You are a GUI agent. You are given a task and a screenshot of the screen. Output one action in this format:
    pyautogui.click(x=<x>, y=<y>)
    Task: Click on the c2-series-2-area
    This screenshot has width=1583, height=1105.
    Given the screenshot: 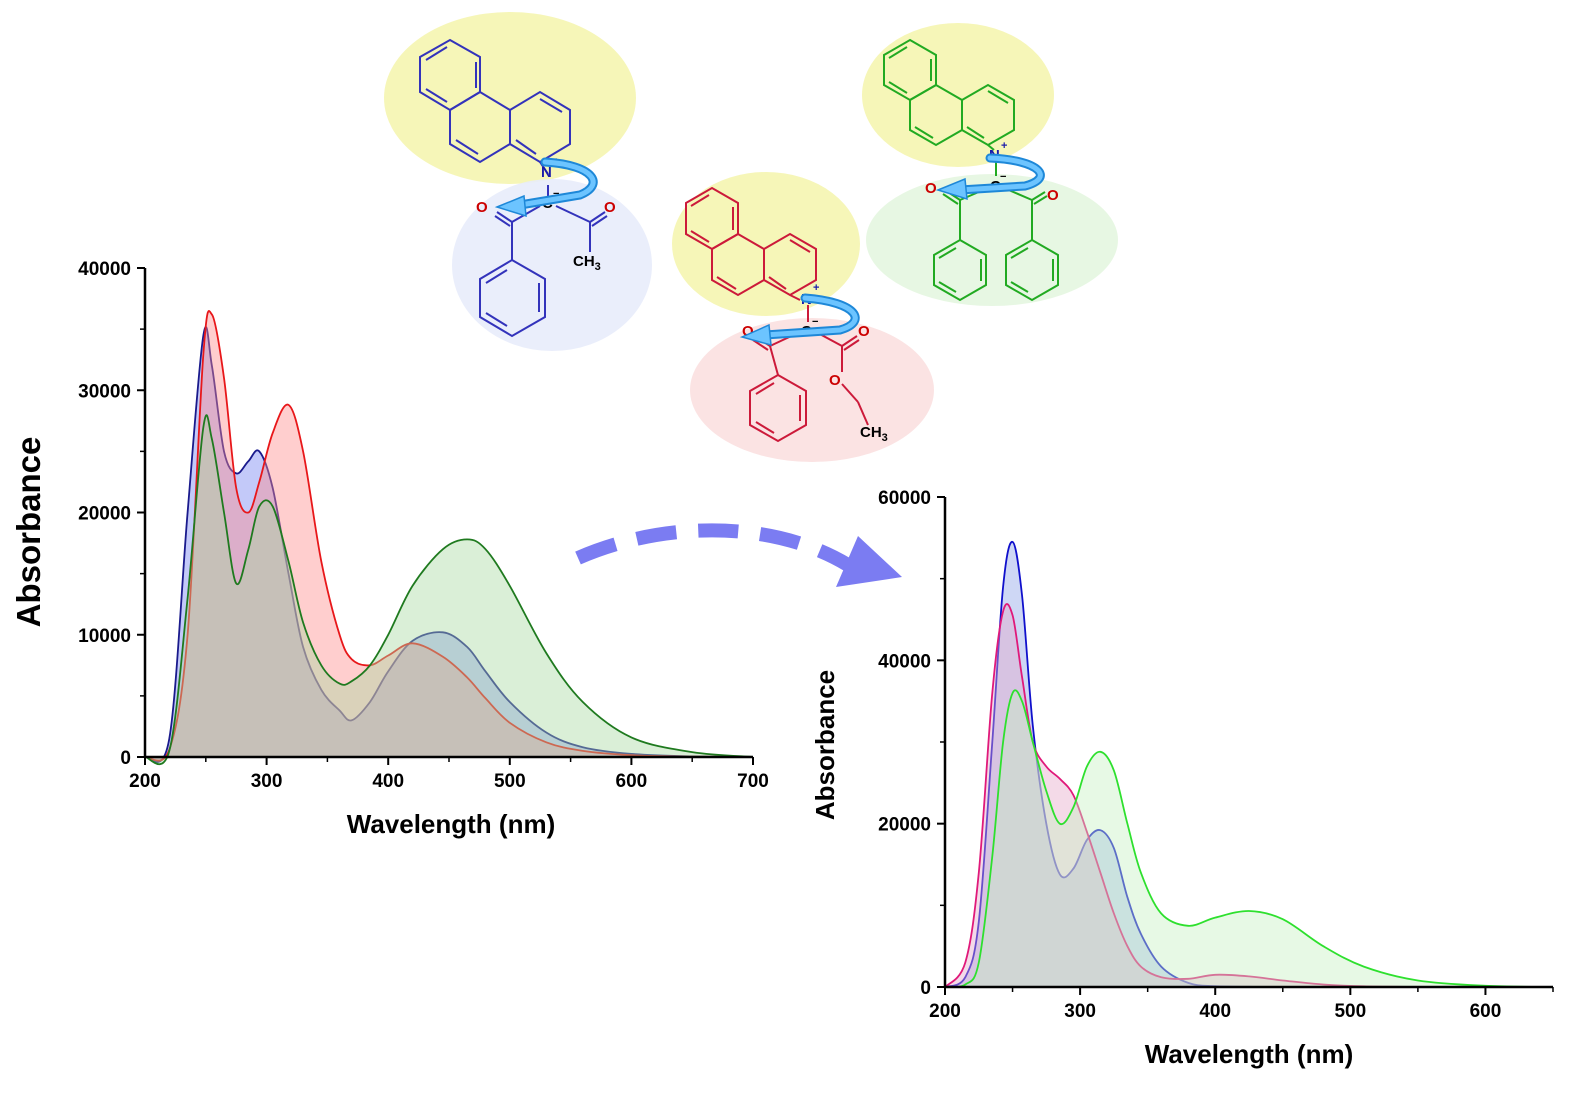 What is the action you would take?
    pyautogui.click(x=1249, y=795)
    